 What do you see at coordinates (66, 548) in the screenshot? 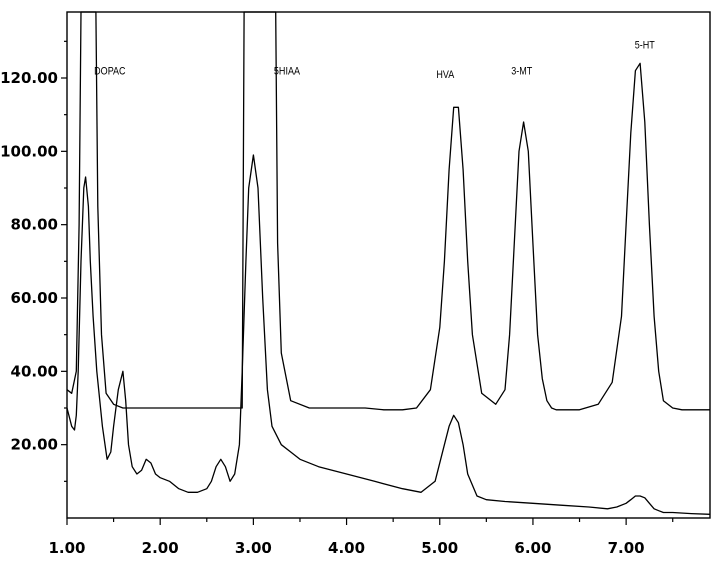
I see `x-tick-label: 1.00` at bounding box center [66, 548].